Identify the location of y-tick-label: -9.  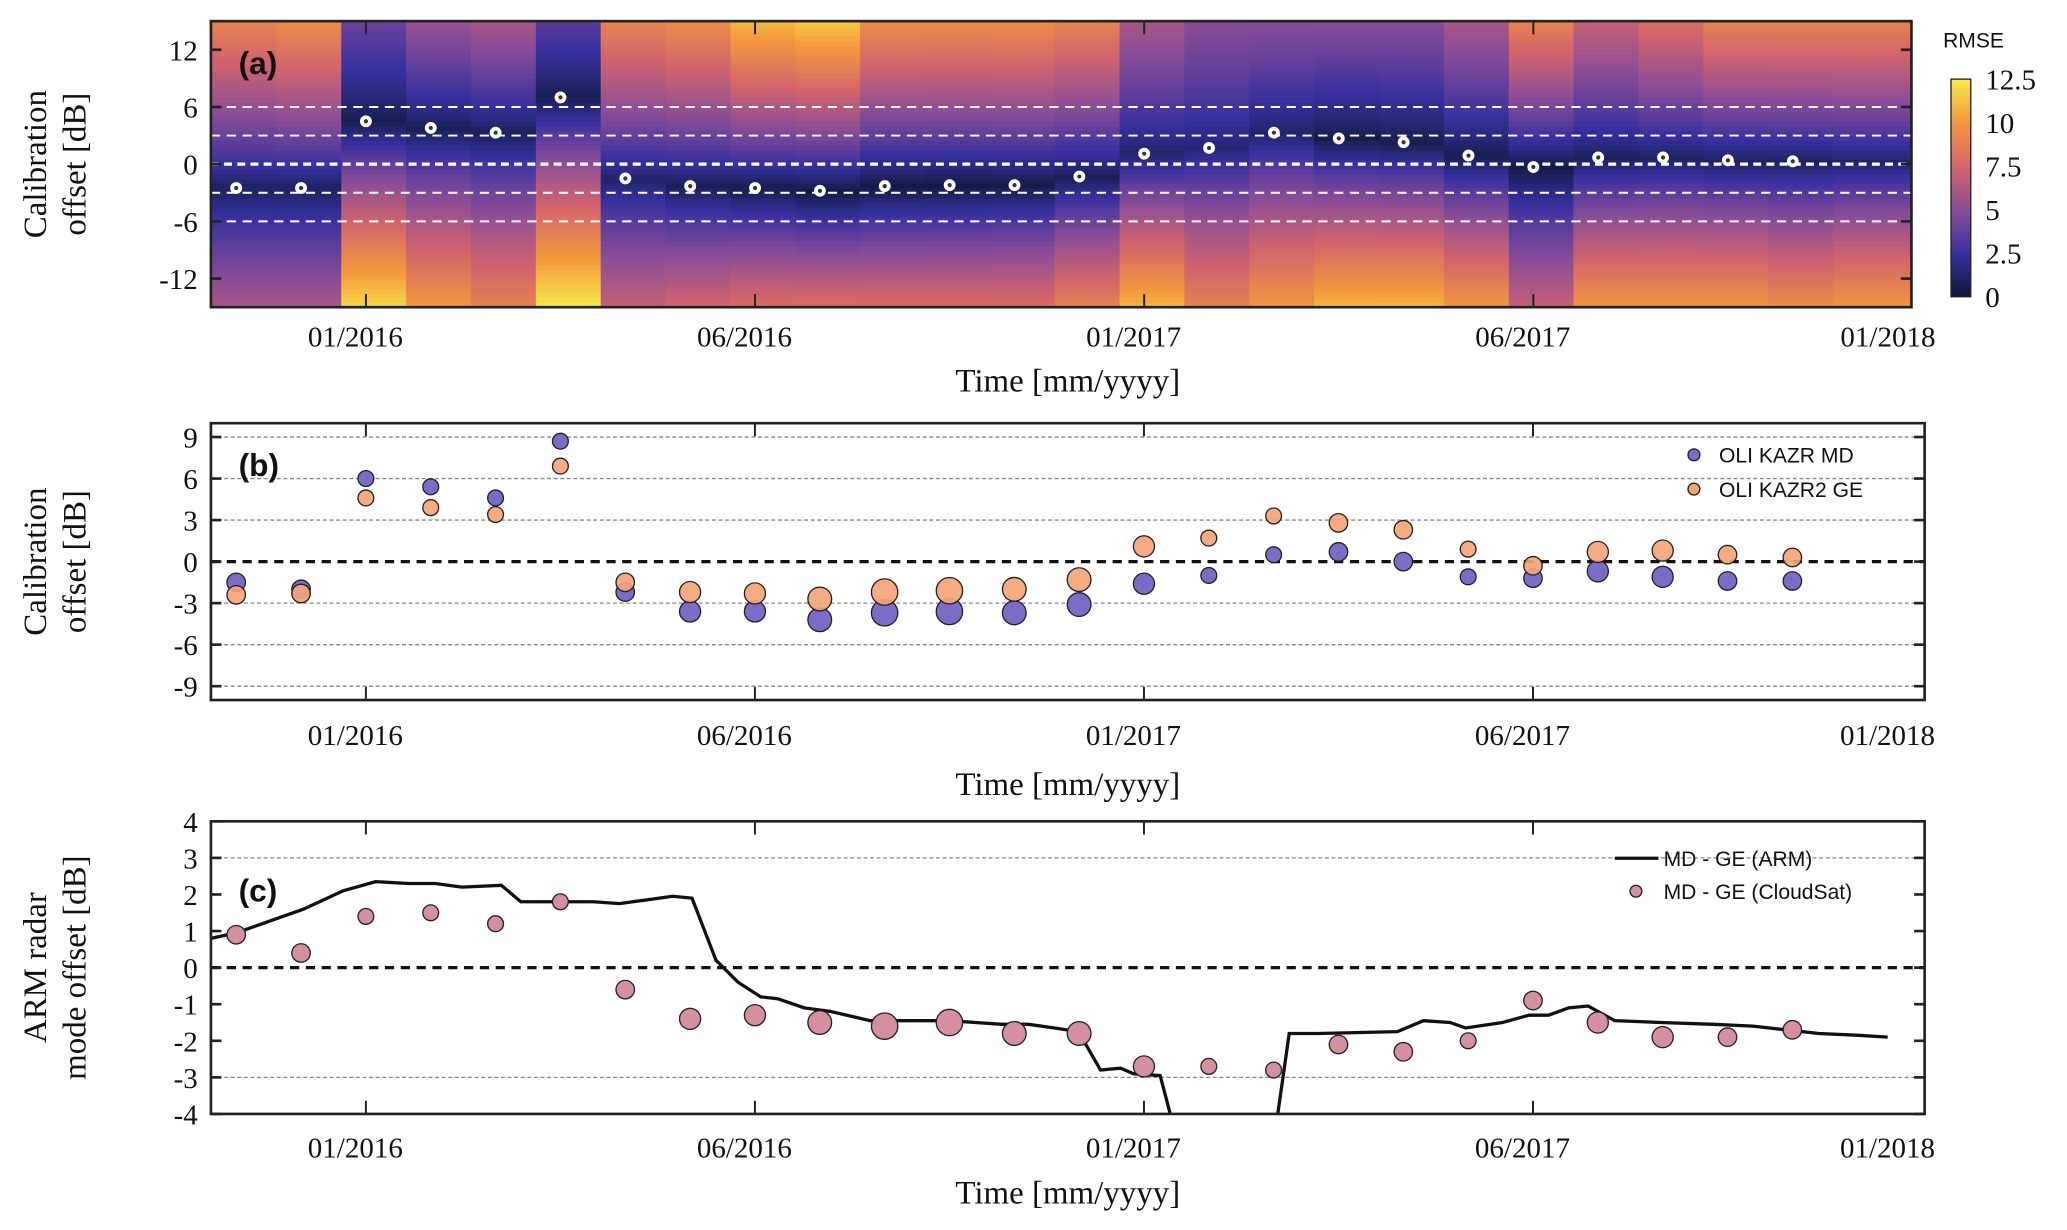
(186, 688).